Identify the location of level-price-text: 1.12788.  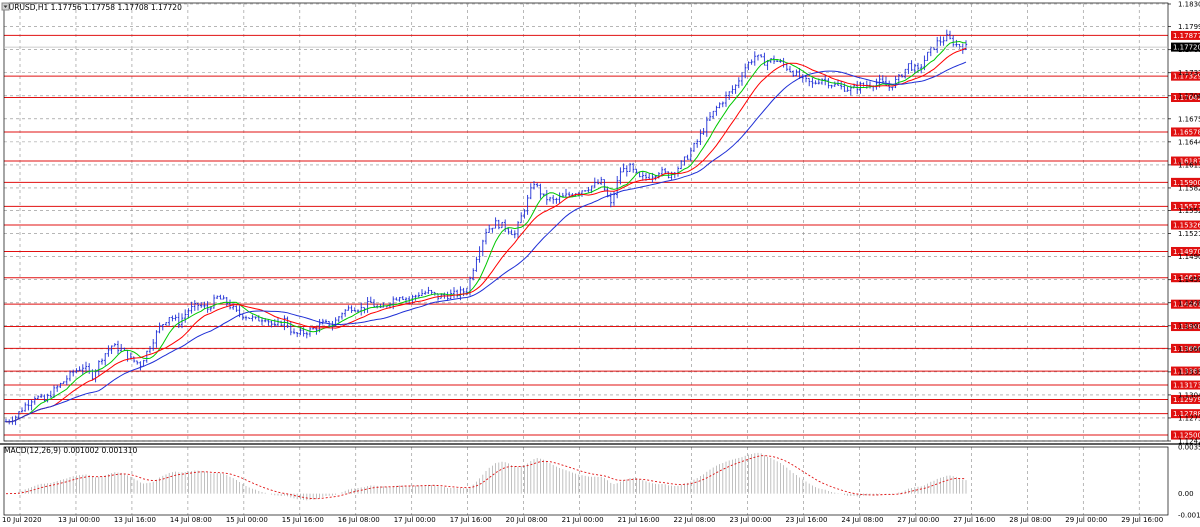
(1186, 414).